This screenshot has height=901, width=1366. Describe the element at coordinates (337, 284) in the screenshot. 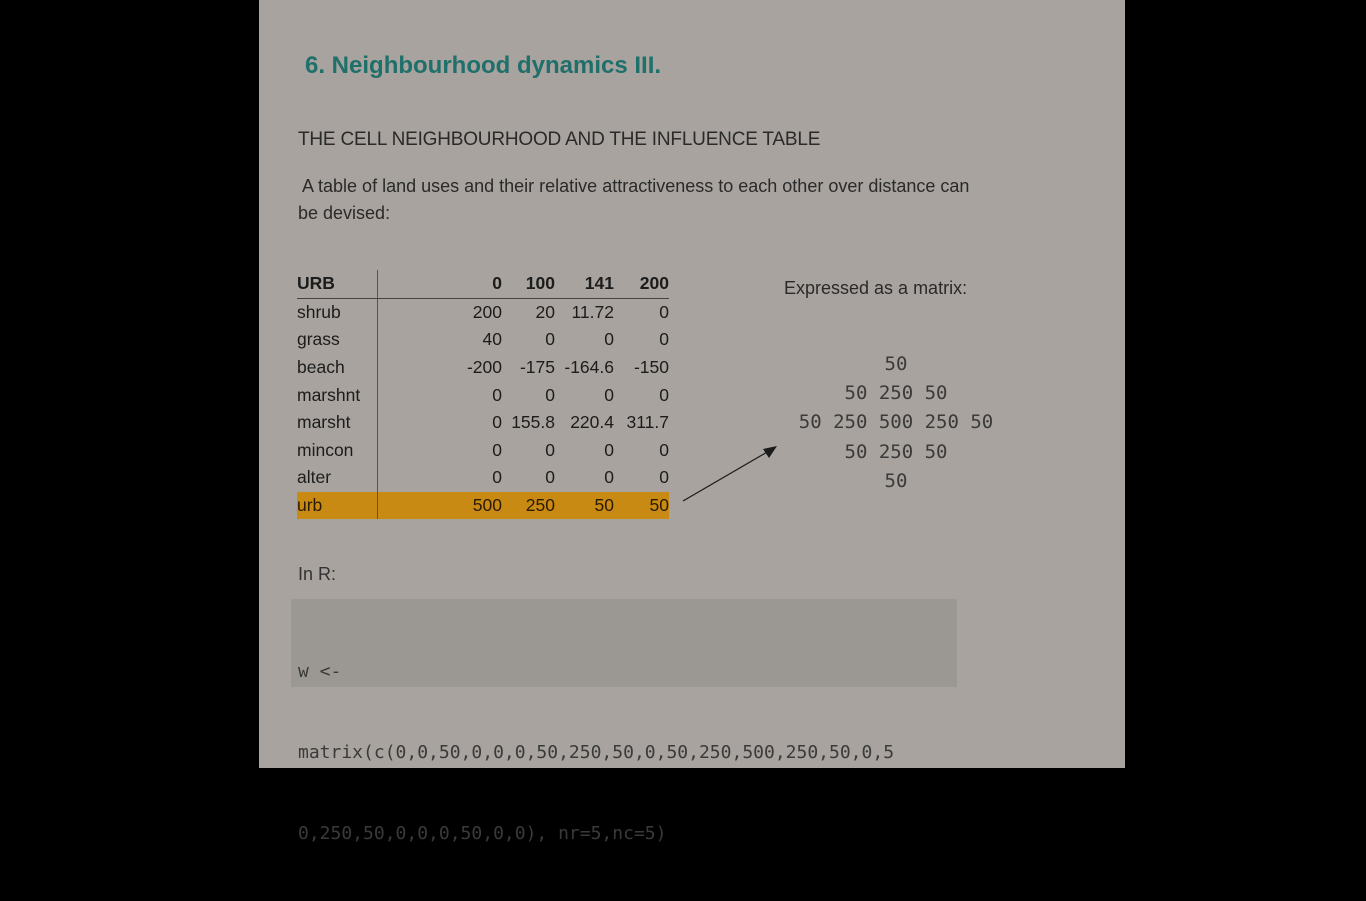

I see `table-header-cell: URB` at that location.